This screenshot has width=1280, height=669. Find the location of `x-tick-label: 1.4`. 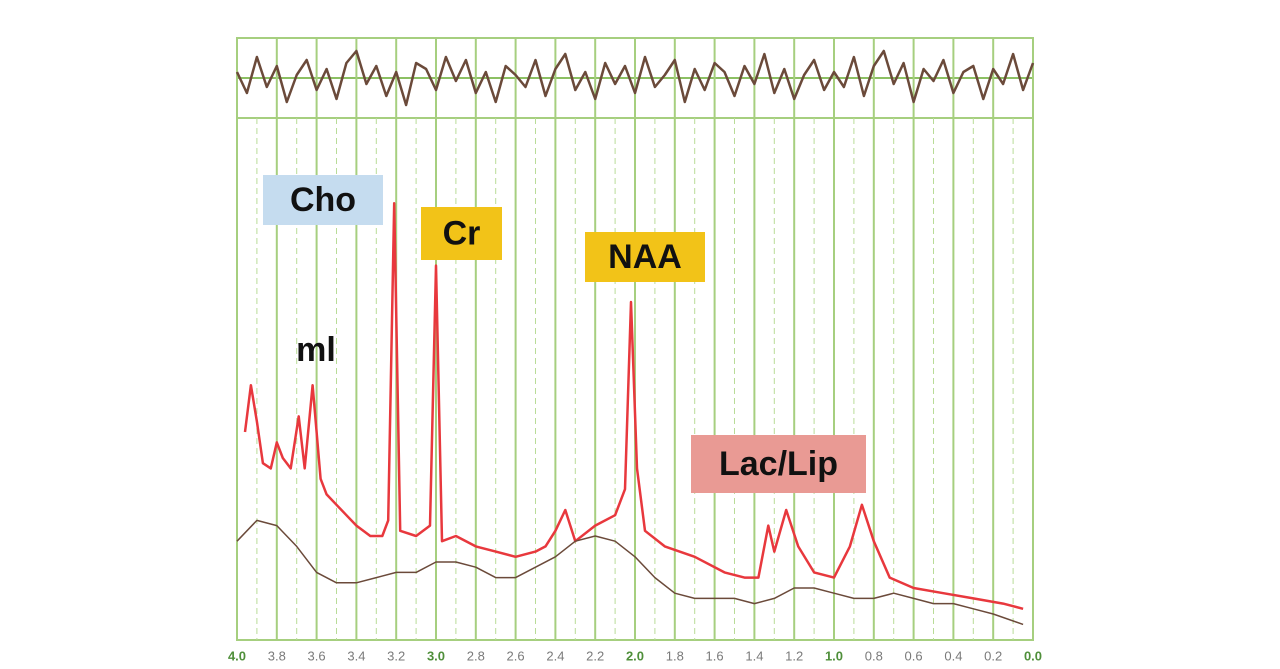

x-tick-label: 1.4 is located at coordinates (754, 655).